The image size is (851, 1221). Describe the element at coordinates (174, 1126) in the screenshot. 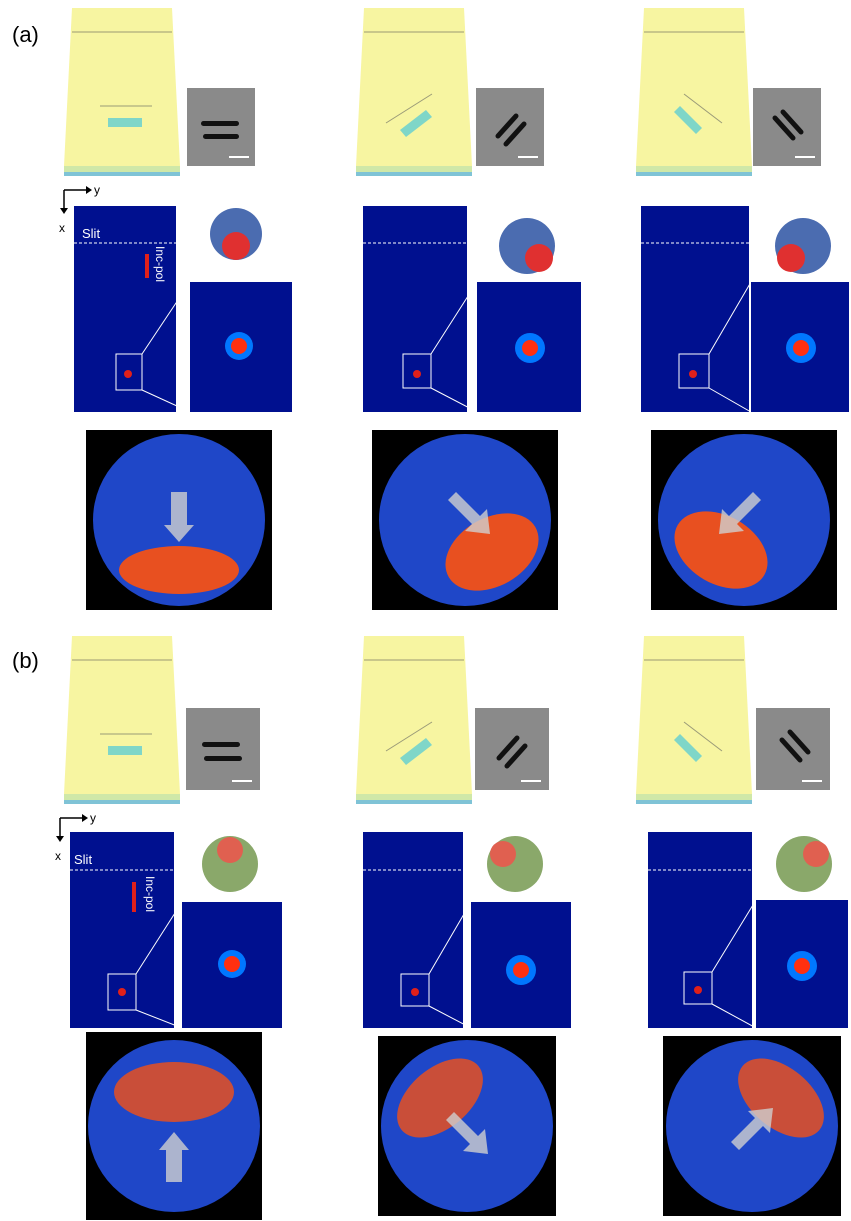

I see `farfield-image-b1` at that location.